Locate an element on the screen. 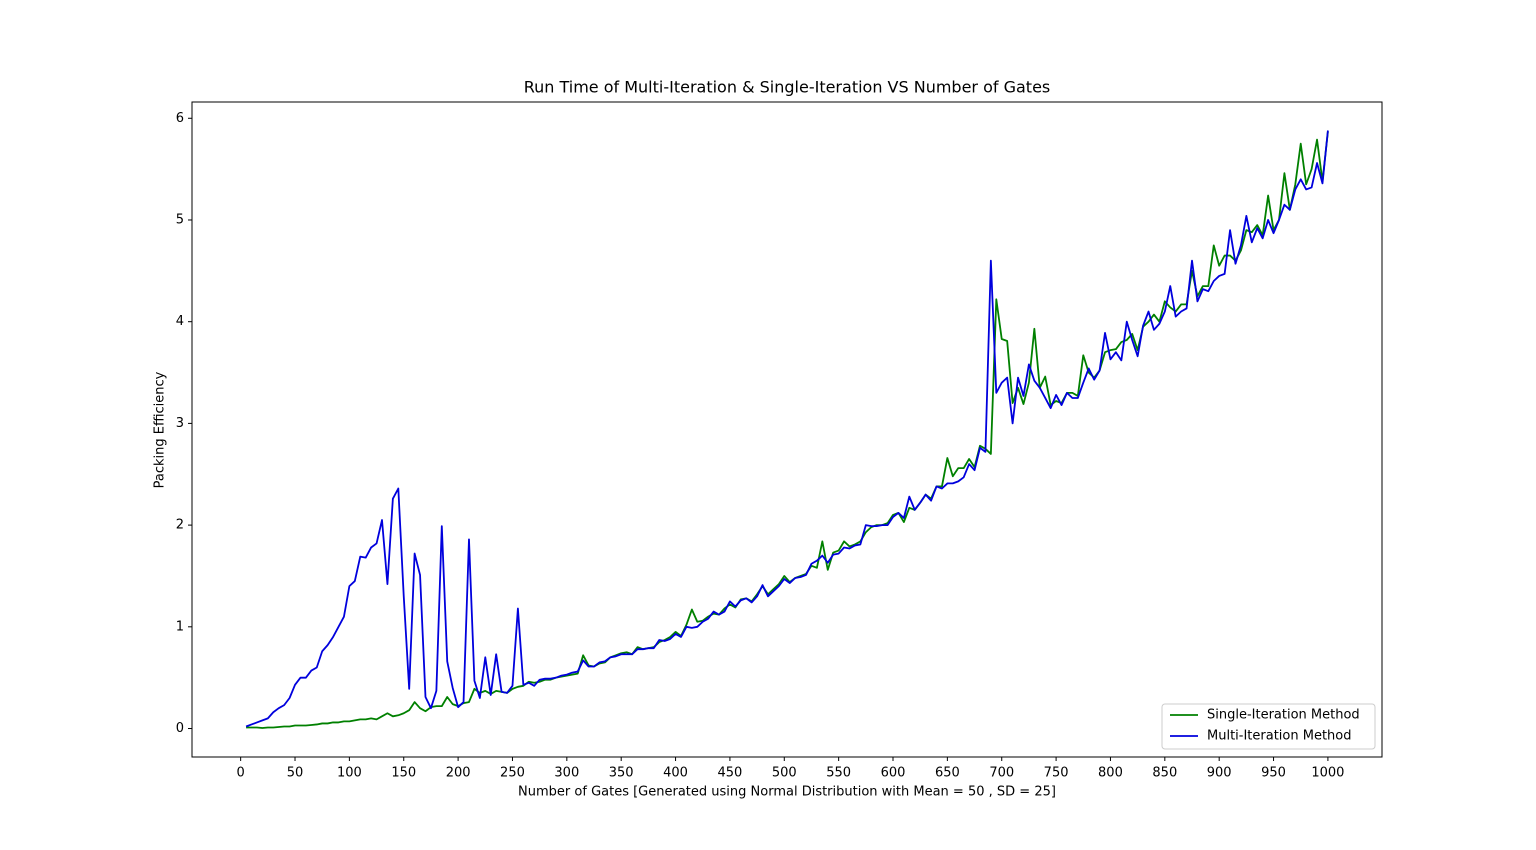 This screenshot has height=850, width=1536. legend-label: Single-Iteration Method is located at coordinates (1283, 715).